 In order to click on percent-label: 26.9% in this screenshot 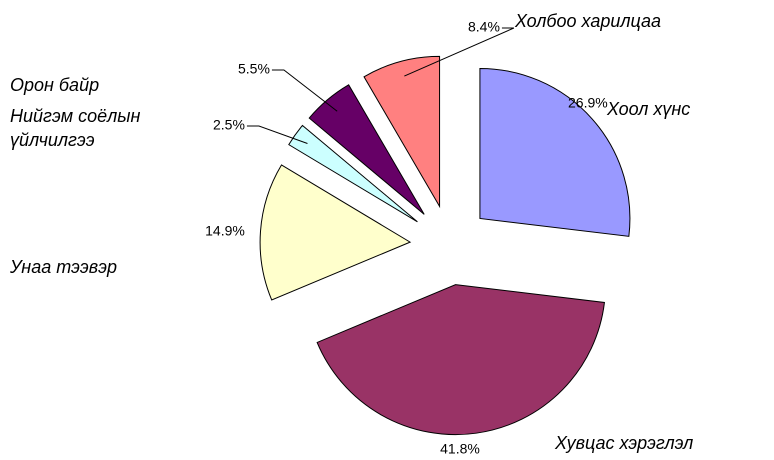, I will do `click(588, 103)`.